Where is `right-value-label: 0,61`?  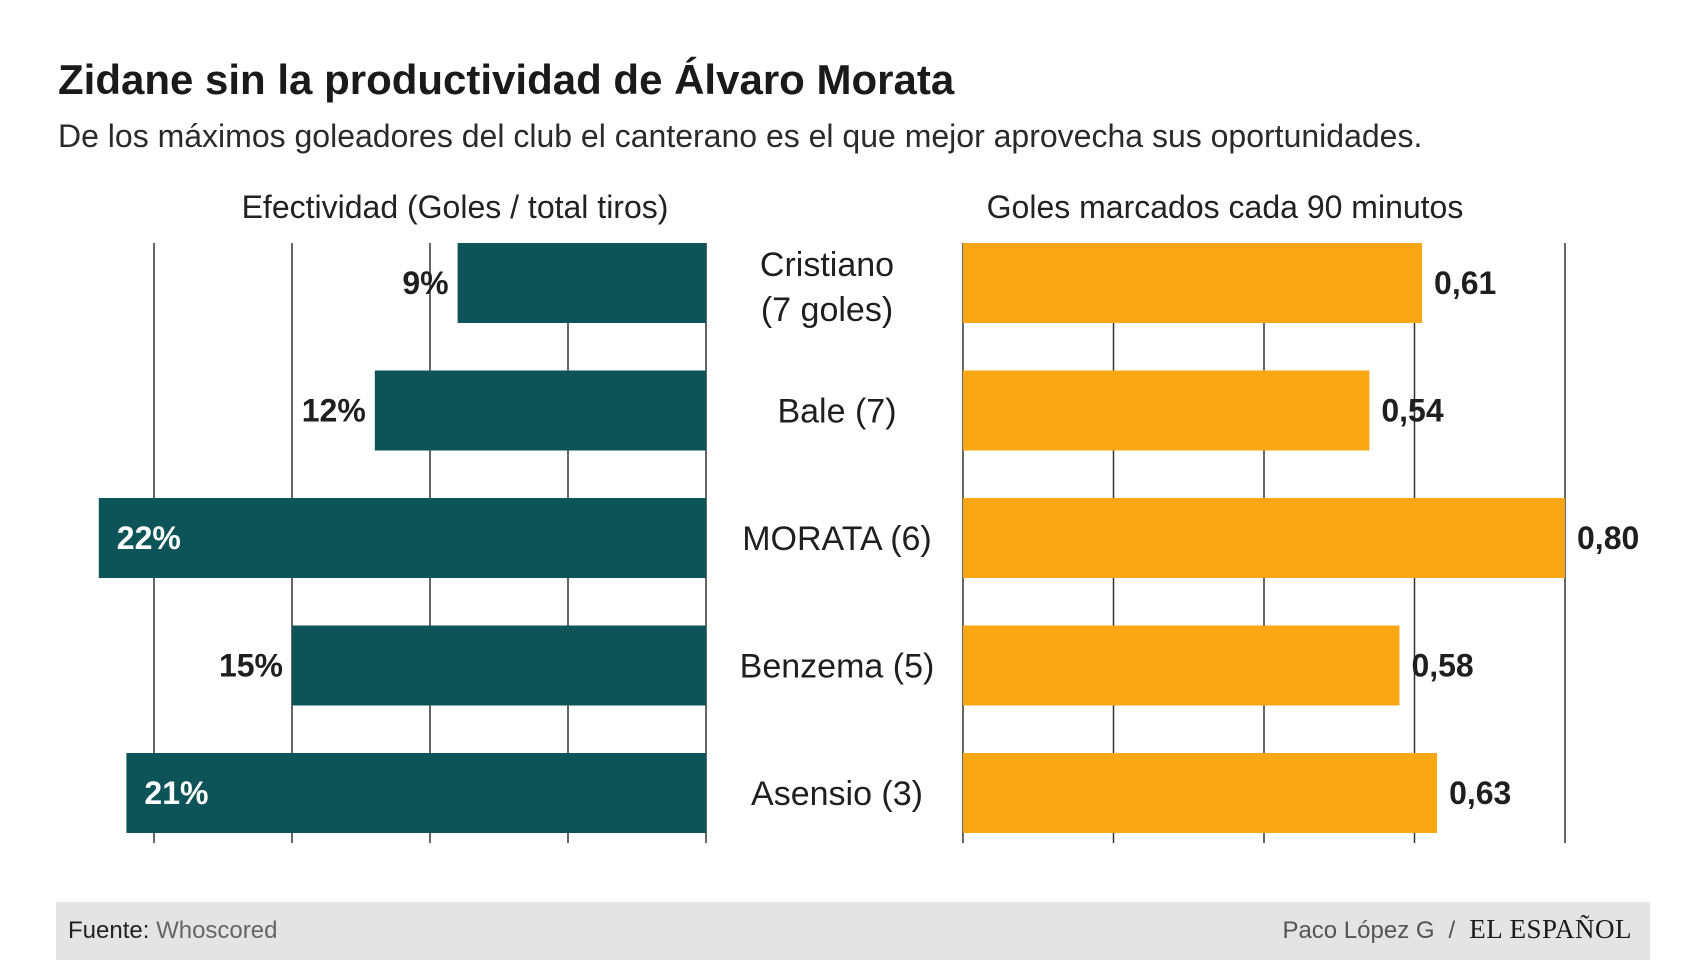
right-value-label: 0,61 is located at coordinates (1465, 283).